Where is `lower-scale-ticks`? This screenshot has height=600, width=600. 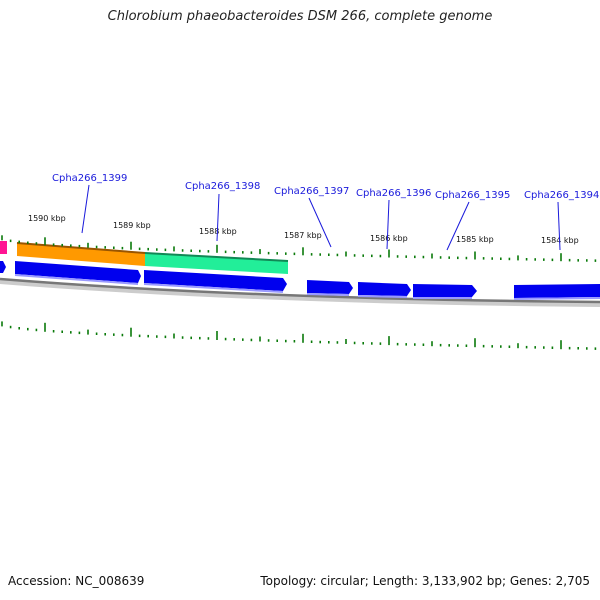 lower-scale-ticks is located at coordinates (299, 335).